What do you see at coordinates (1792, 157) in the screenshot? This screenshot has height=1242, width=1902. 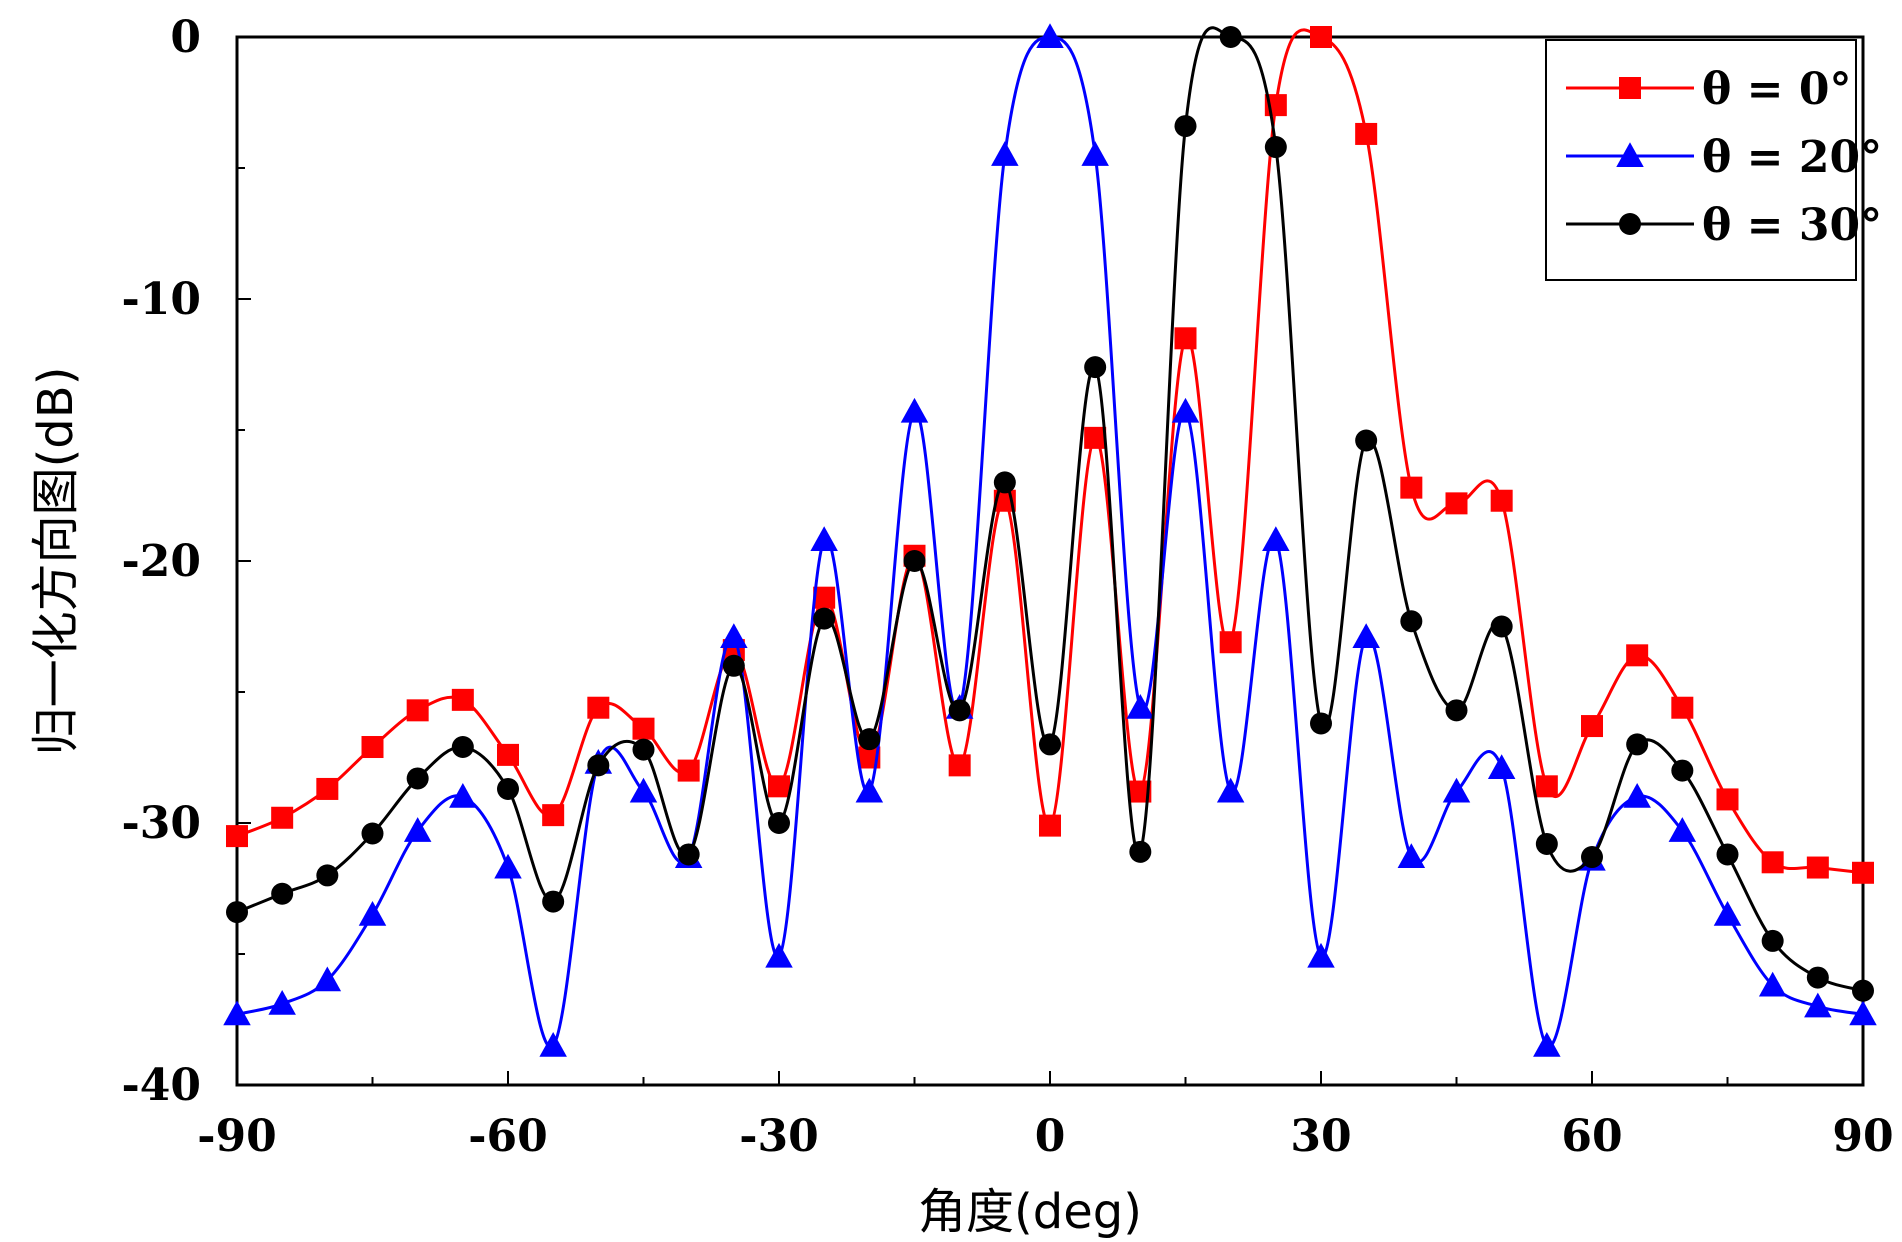 I see `legend-label: θ = 20°` at bounding box center [1792, 157].